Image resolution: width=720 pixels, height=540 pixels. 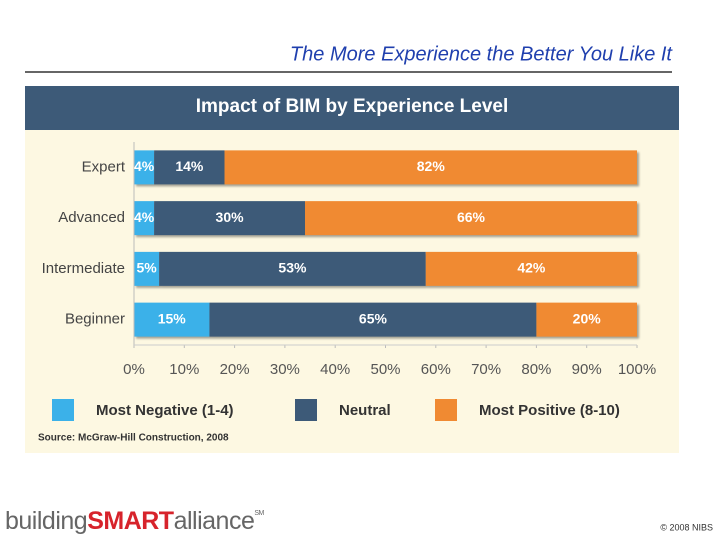 What do you see at coordinates (549, 410) in the screenshot?
I see `legend-label: Most Positive (8-10)` at bounding box center [549, 410].